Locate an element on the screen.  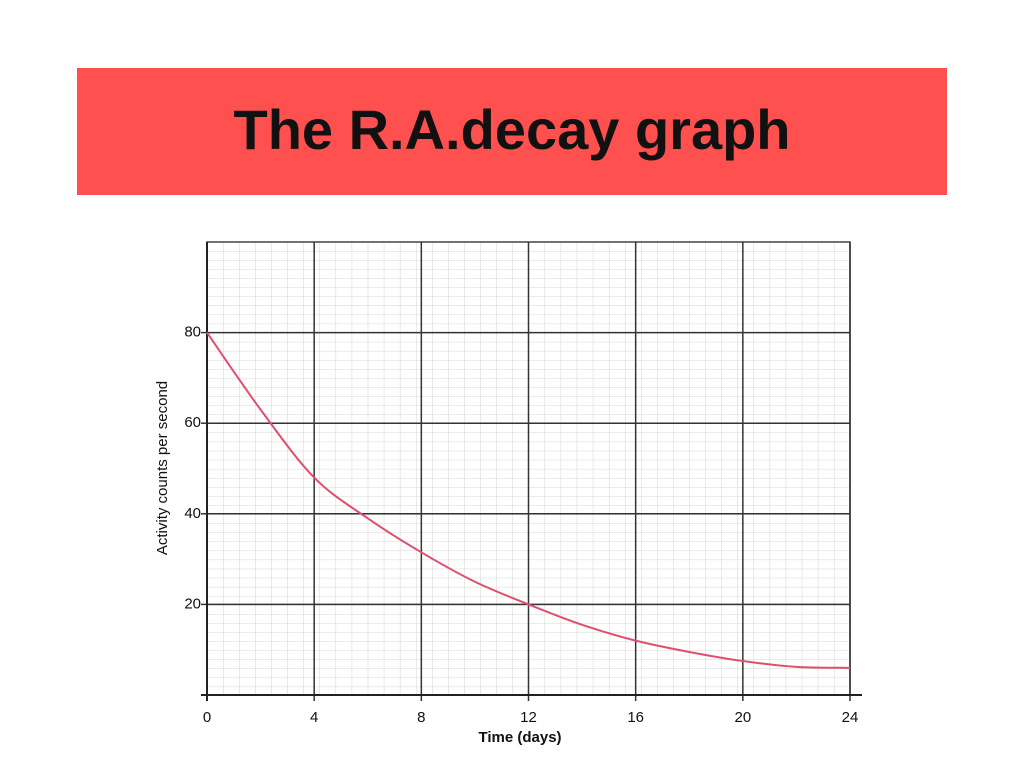
slide-title: The R.A.decay graph is located at coordinates (511, 129).